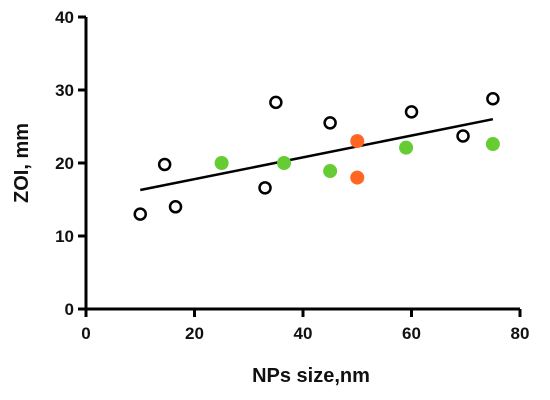 This screenshot has width=550, height=400. Describe the element at coordinates (311, 376) in the screenshot. I see `x-axis-title: NPs size,nm` at that location.